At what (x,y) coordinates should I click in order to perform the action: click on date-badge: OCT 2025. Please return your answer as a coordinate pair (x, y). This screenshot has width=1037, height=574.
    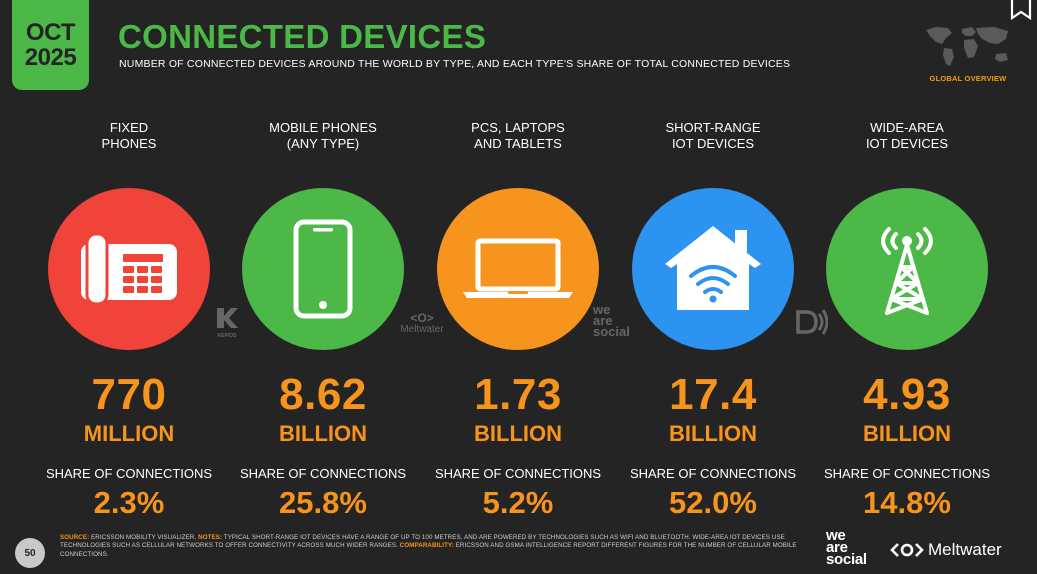
    Looking at the image, I should click on (50, 45).